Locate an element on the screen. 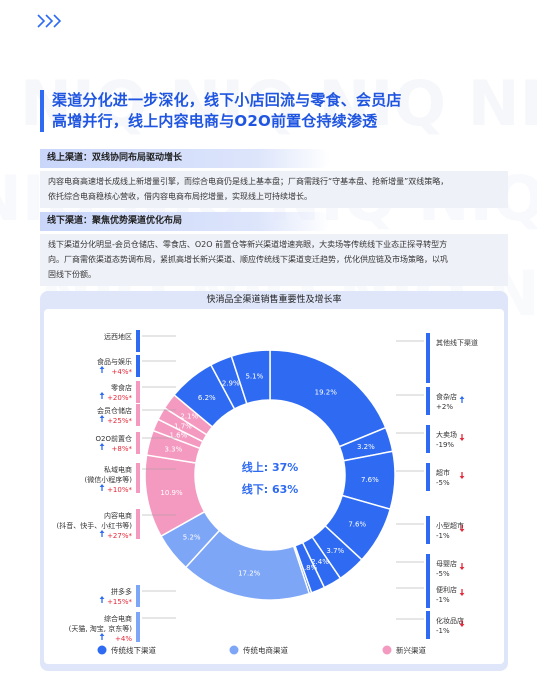 This screenshot has height=679, width=537. headline-line-2: 高增并行，线上内容电商与O2O前置仓持续渗透 is located at coordinates (215, 121).